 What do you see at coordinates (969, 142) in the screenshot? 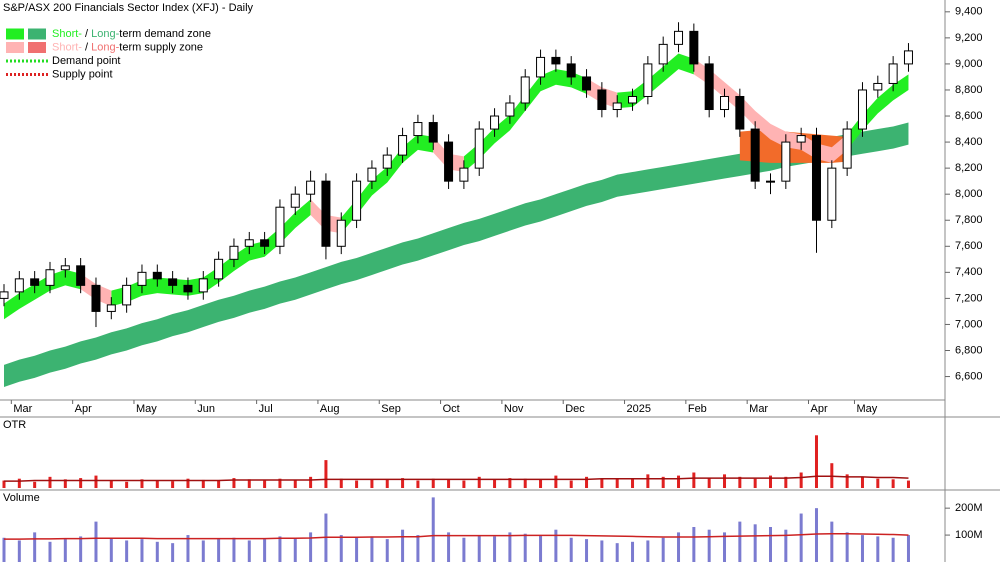
I see `y-tick-label: 8,400` at bounding box center [969, 142].